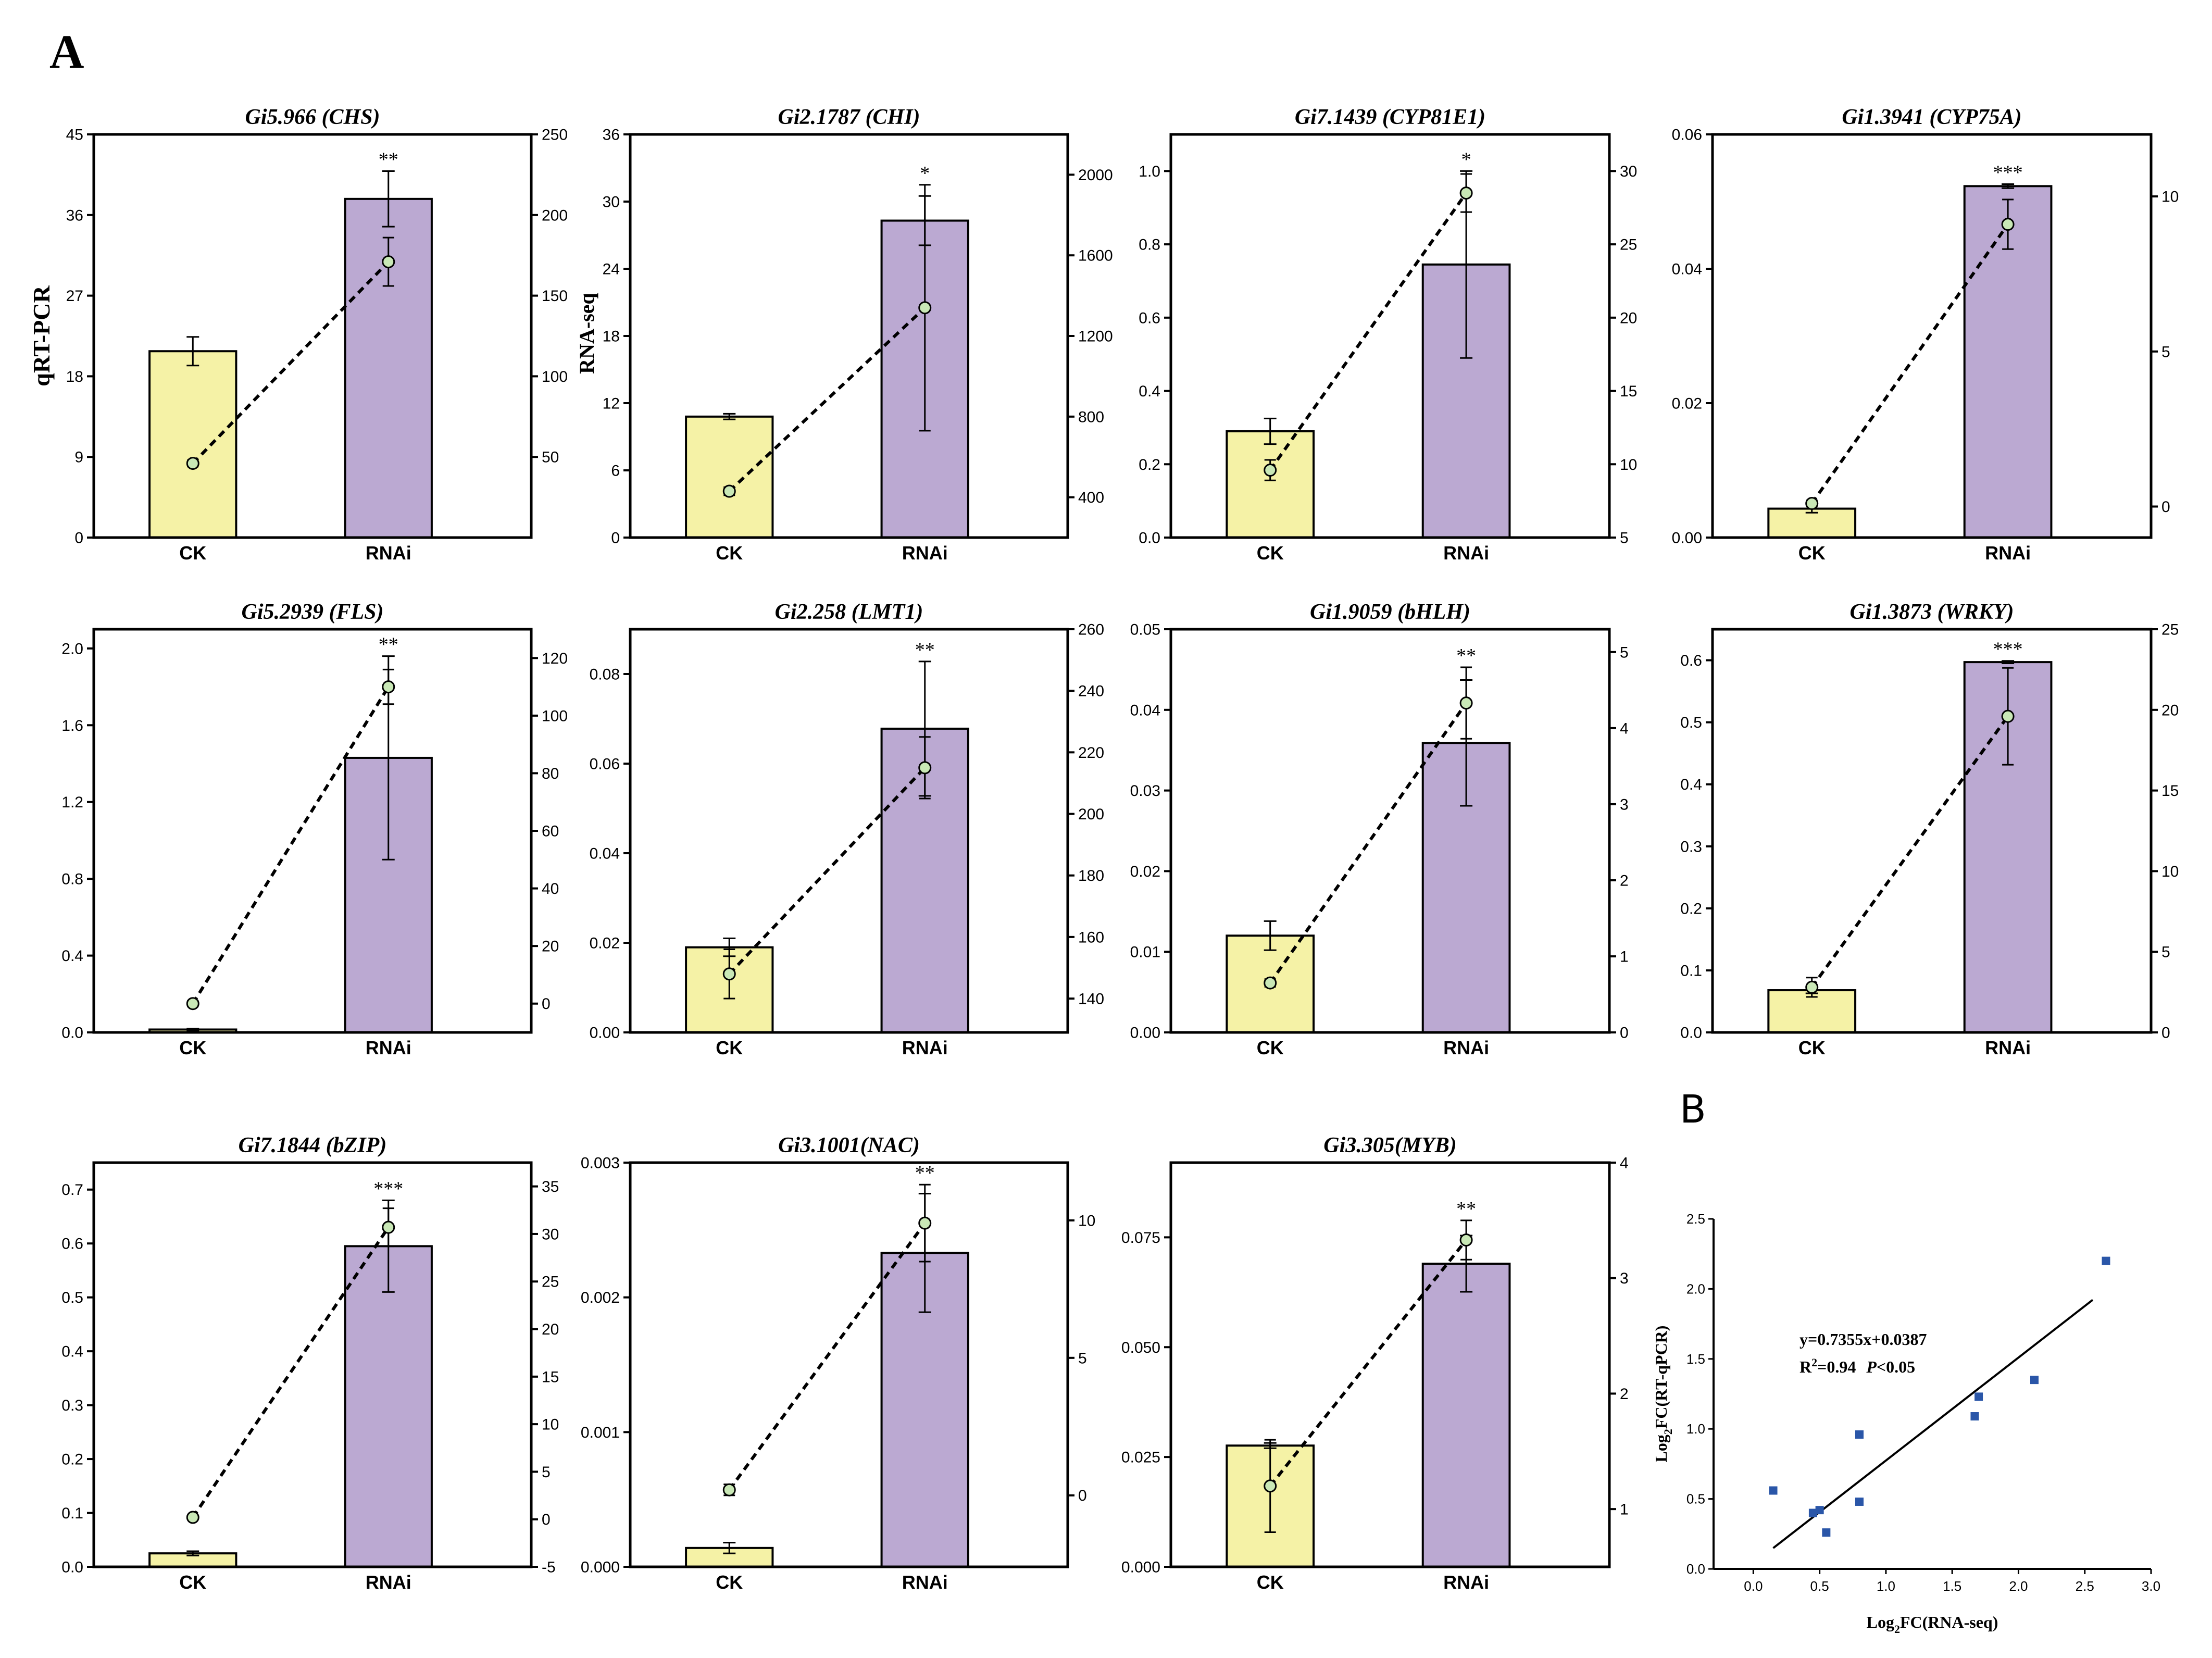  What do you see at coordinates (1140, 1457) in the screenshot?
I see `y-tick-label: 0.025` at bounding box center [1140, 1457].